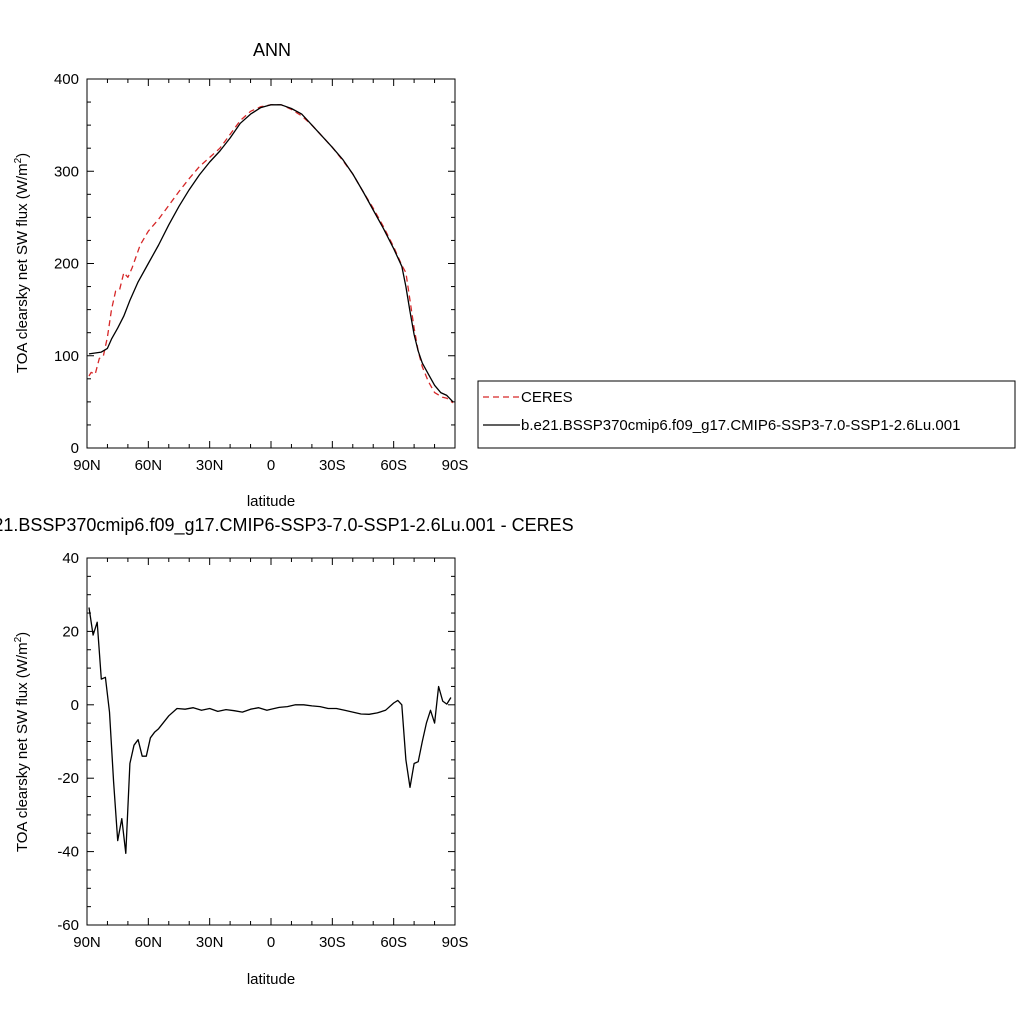 The width and height of the screenshot is (1024, 1024). What do you see at coordinates (271, 501) in the screenshot?
I see `panel-1-x-axis-title: latitude` at bounding box center [271, 501].